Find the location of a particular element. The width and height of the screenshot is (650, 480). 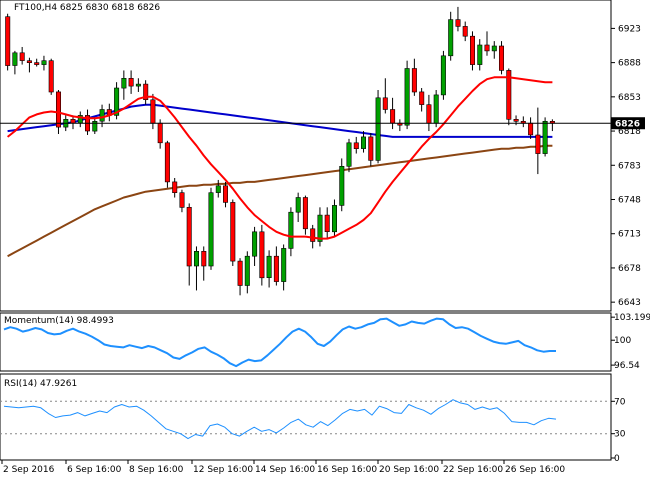

momentum-y-axis: 103.1993 100 96.54 is located at coordinates (630, 342).